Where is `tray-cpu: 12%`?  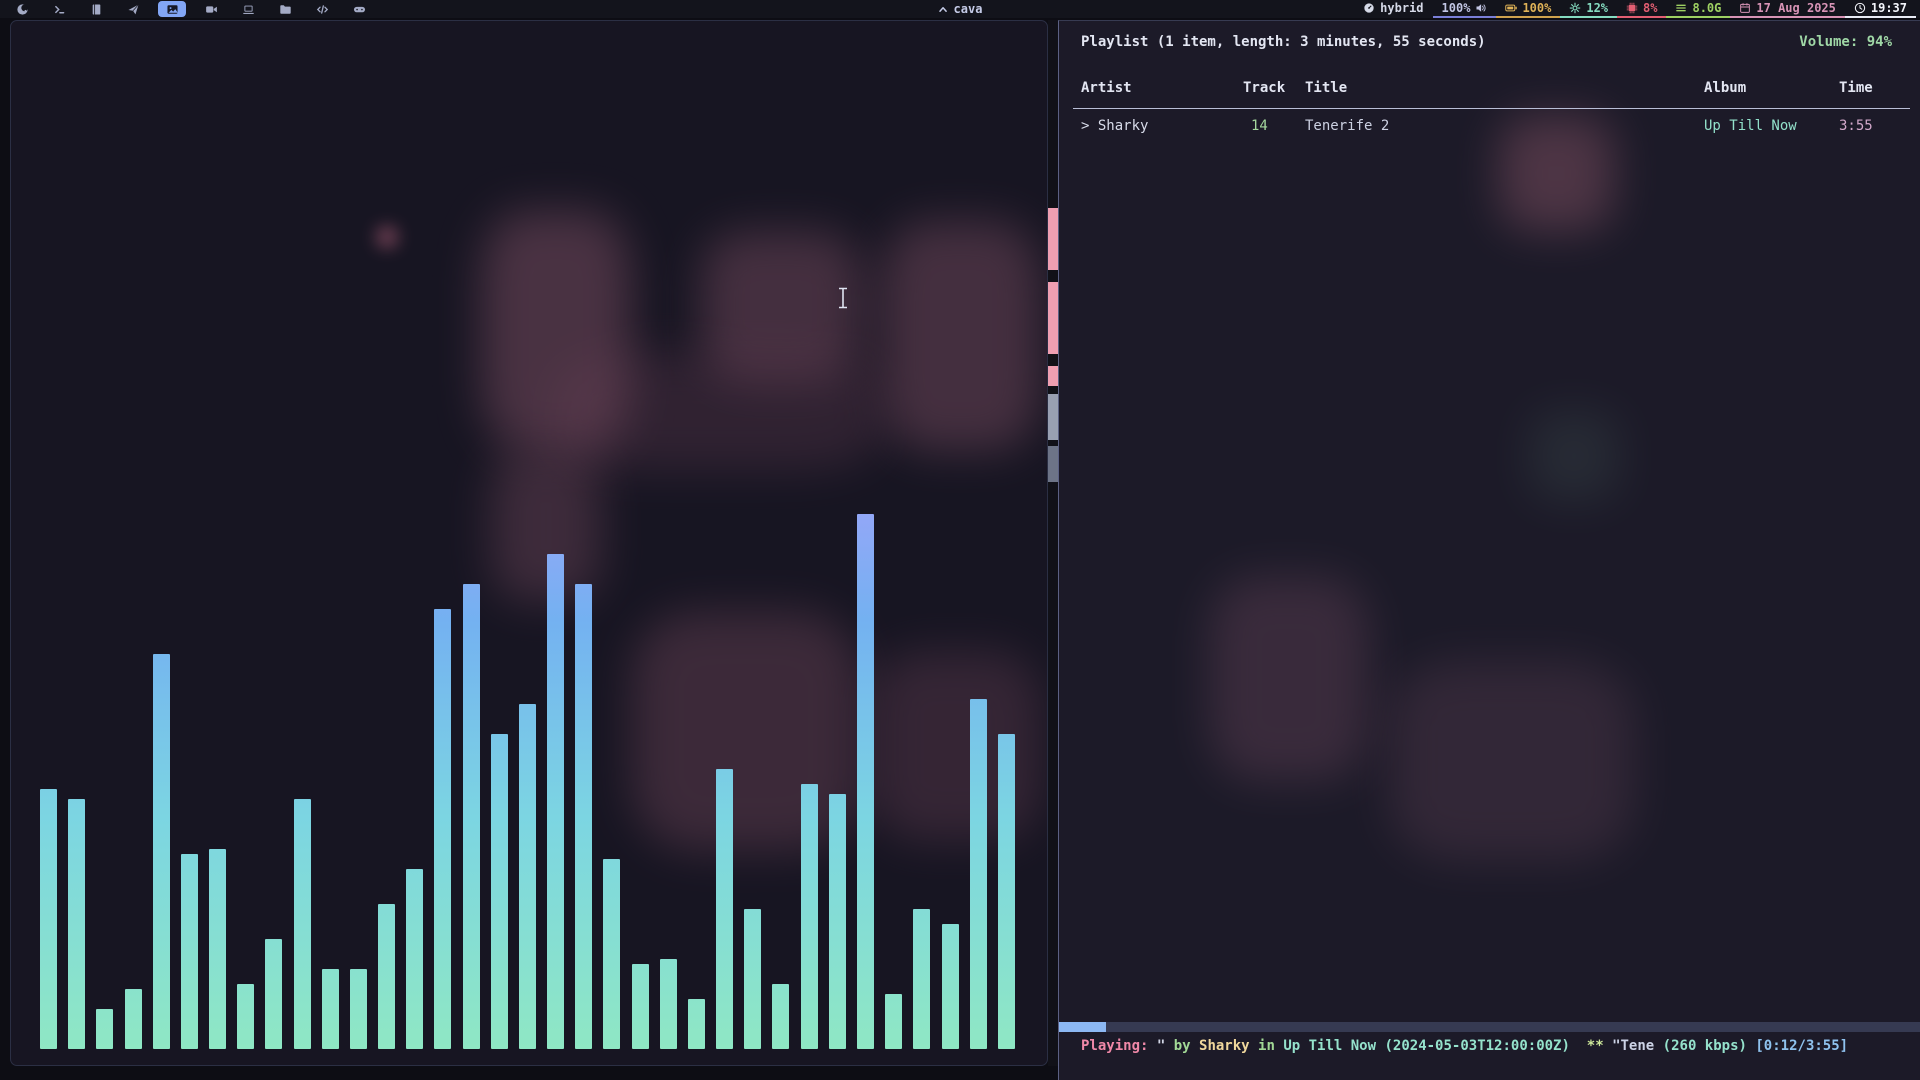
tray-cpu: 12% is located at coordinates (1589, 9).